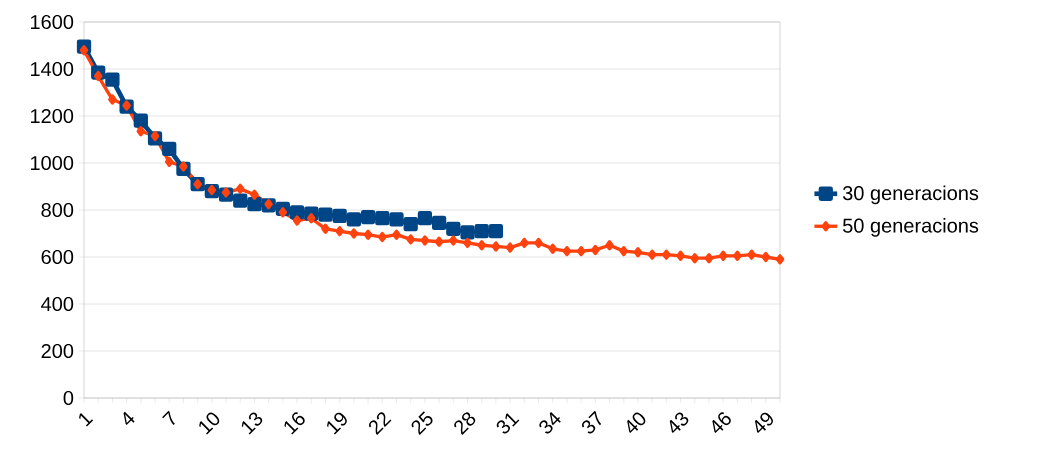 The width and height of the screenshot is (1056, 451). Describe the element at coordinates (129, 418) in the screenshot. I see `x-tick-label: 4` at that location.